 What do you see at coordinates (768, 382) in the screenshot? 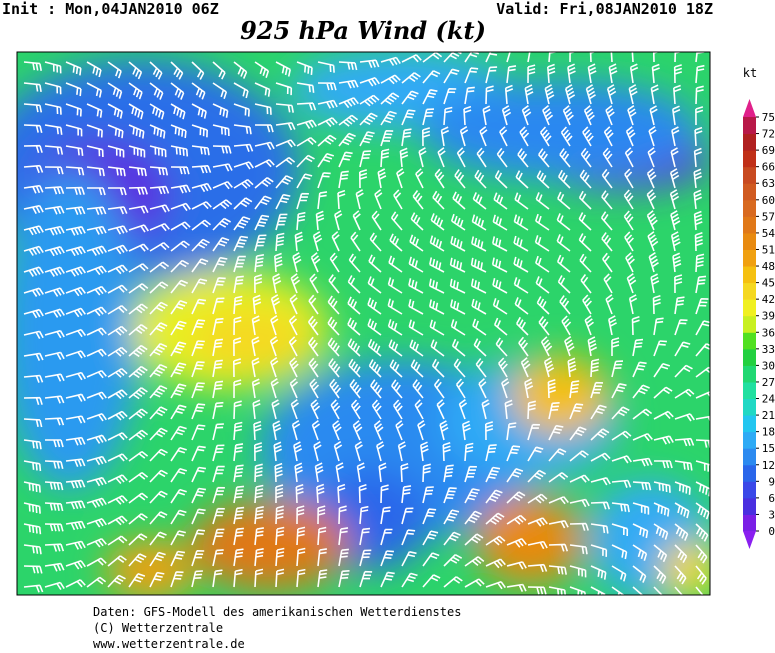
I see `colorbar-label: 27` at bounding box center [768, 382].